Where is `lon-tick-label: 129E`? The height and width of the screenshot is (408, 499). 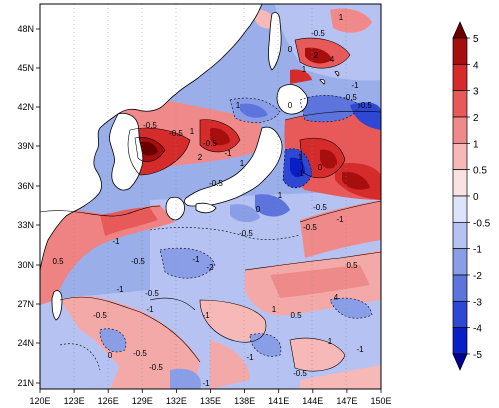
lon-tick-label: 129E is located at coordinates (142, 401).